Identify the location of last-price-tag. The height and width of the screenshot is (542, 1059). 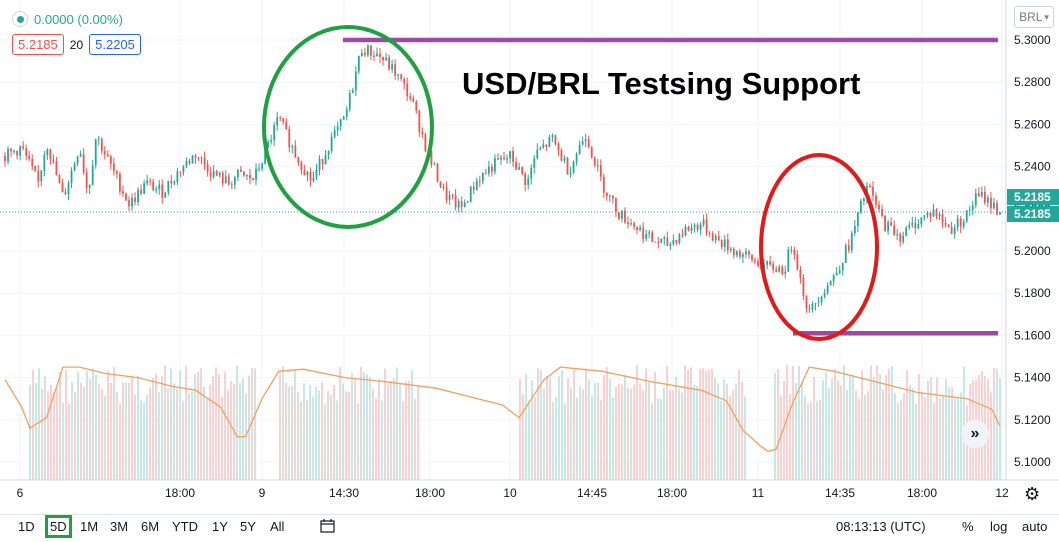
(1033, 197).